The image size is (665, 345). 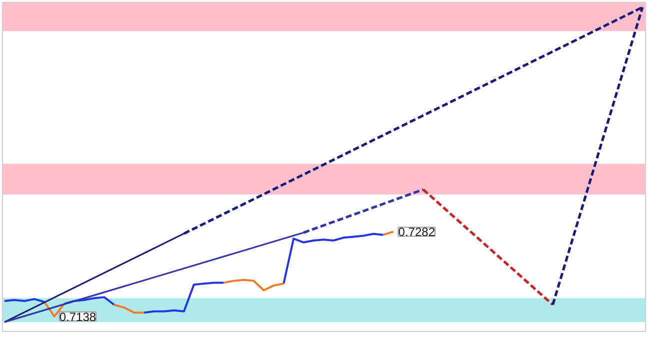 I want to click on annotation: 0.7282, so click(x=417, y=232).